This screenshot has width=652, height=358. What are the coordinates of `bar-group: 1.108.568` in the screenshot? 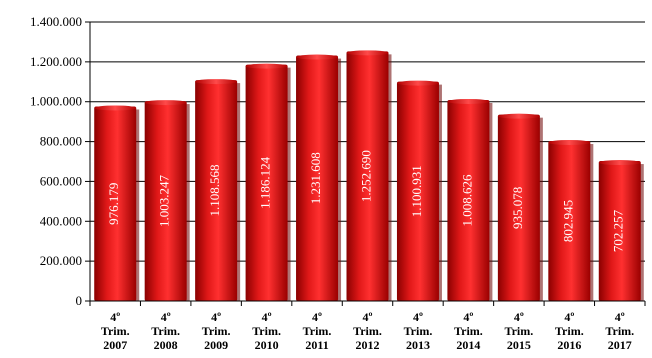 It's located at (218, 190).